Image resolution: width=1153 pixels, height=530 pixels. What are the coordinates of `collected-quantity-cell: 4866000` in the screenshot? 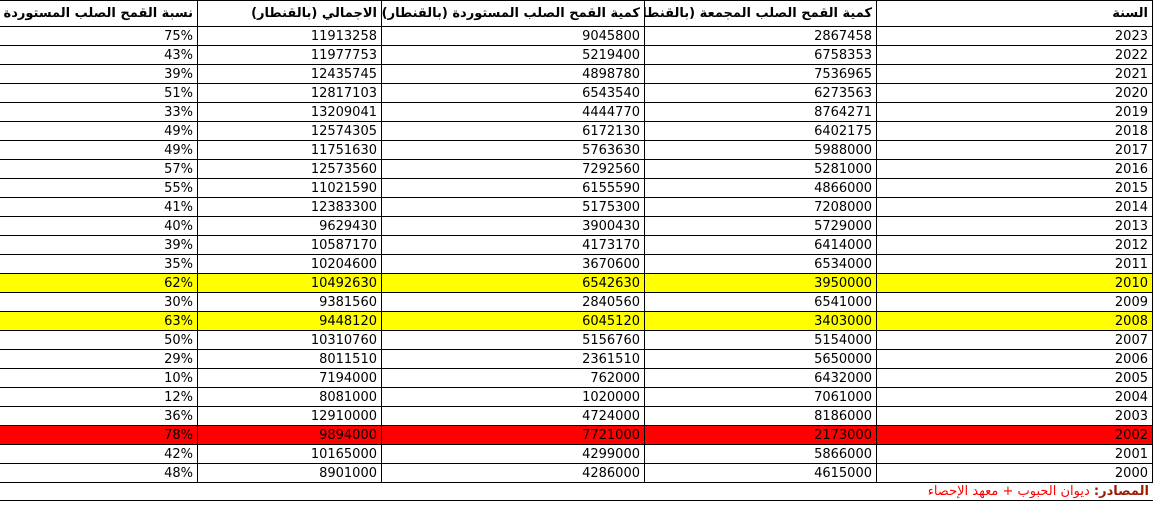 It's located at (760, 188).